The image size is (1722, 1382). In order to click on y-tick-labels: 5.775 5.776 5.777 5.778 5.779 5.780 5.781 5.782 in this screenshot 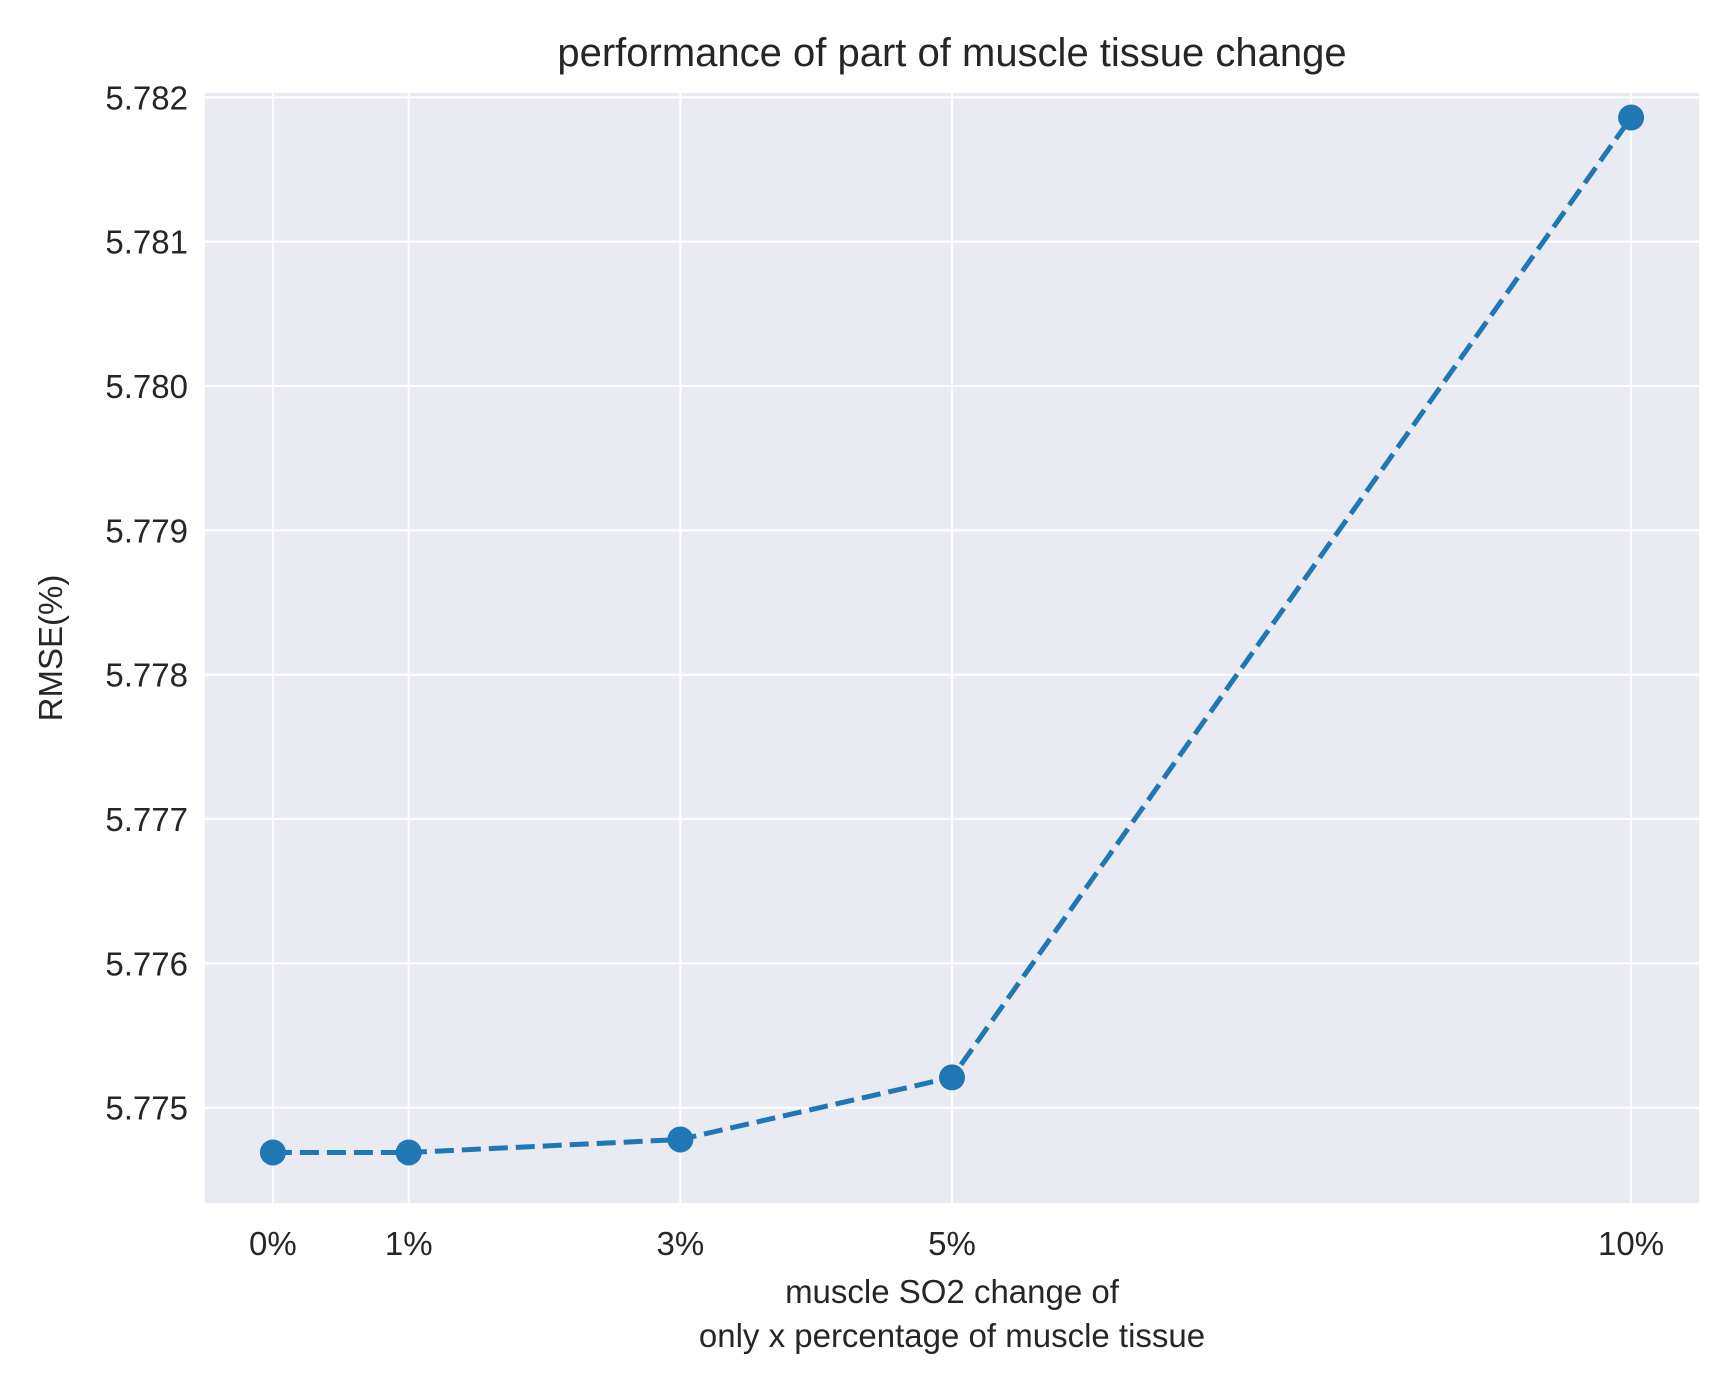, I will do `click(146, 602)`.